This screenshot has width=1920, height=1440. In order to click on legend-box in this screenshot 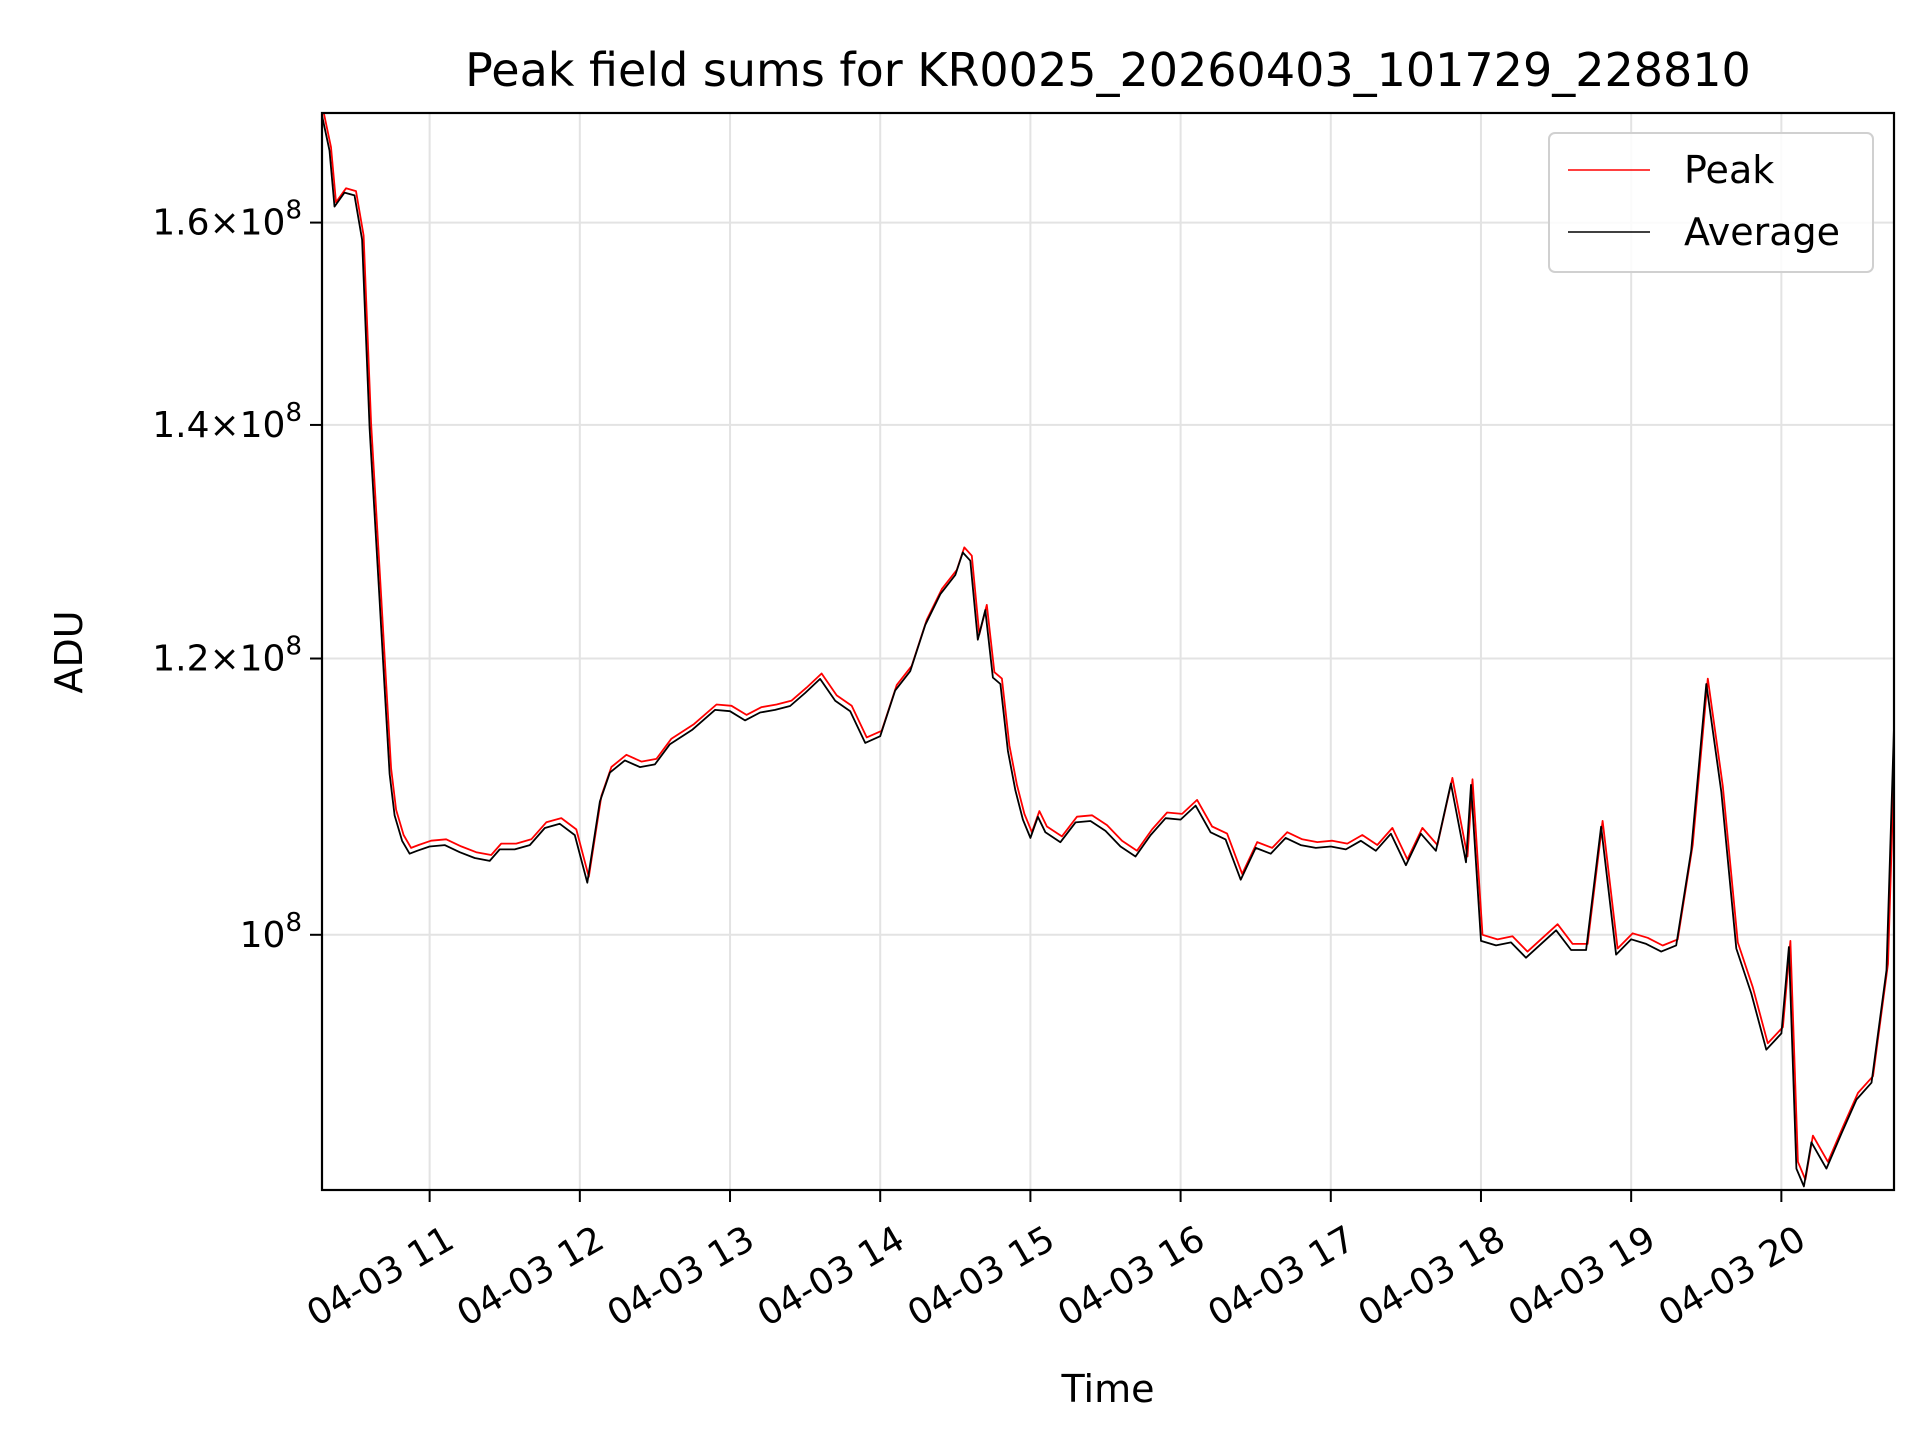, I will do `click(1711, 202)`.